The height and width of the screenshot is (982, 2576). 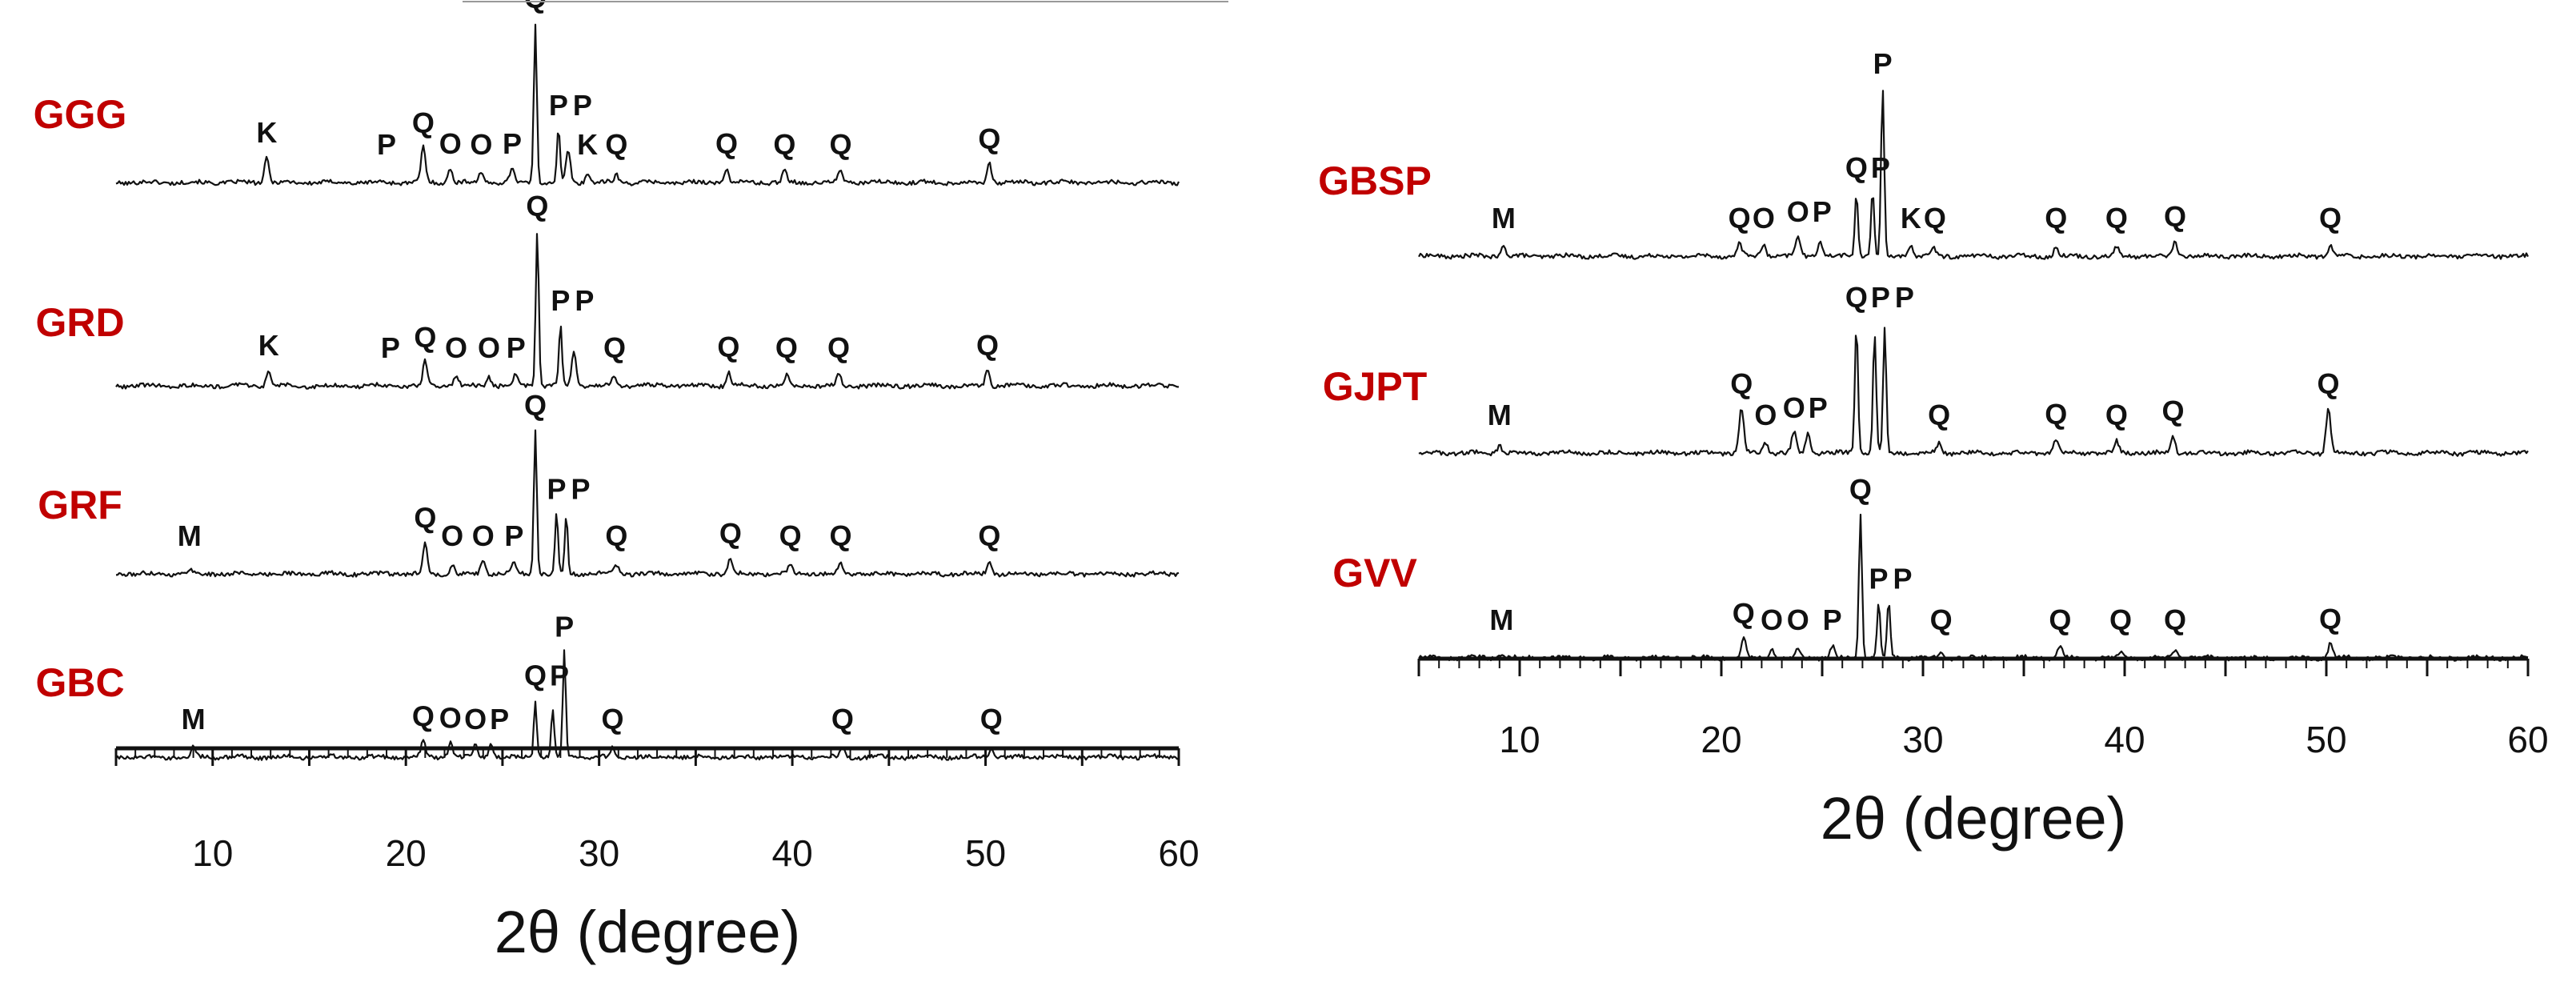 What do you see at coordinates (647, 705) in the screenshot?
I see `trace-gbc` at bounding box center [647, 705].